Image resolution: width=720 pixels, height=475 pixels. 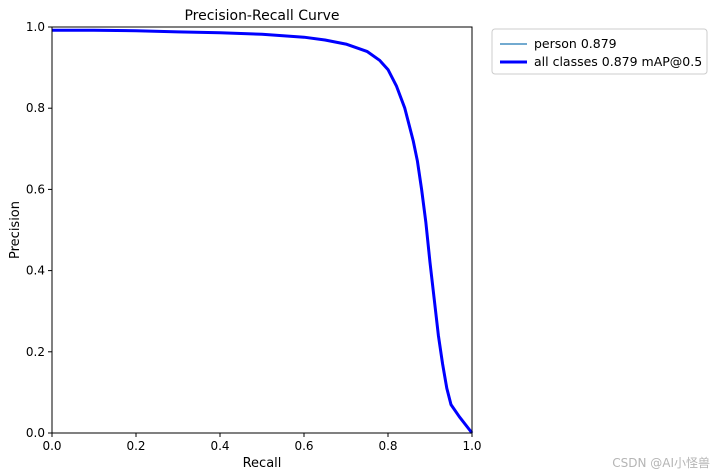 I want to click on x-tick-label: 0.0, so click(x=51, y=446).